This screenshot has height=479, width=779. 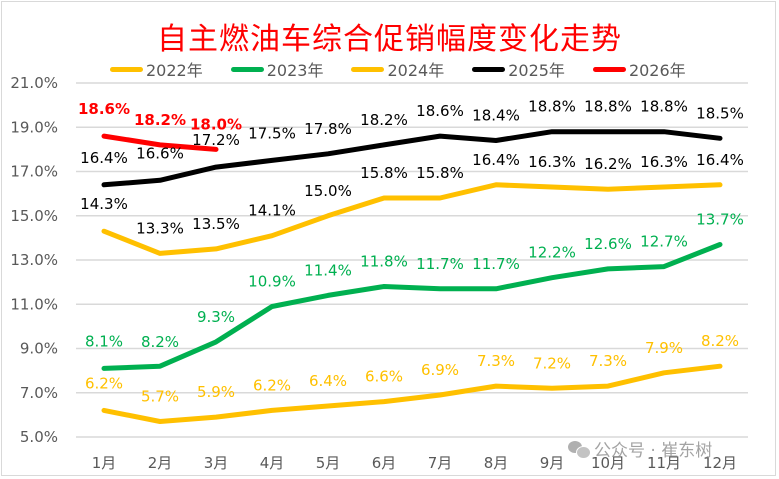 What do you see at coordinates (720, 463) in the screenshot?
I see `x-tick-label: 12月` at bounding box center [720, 463].